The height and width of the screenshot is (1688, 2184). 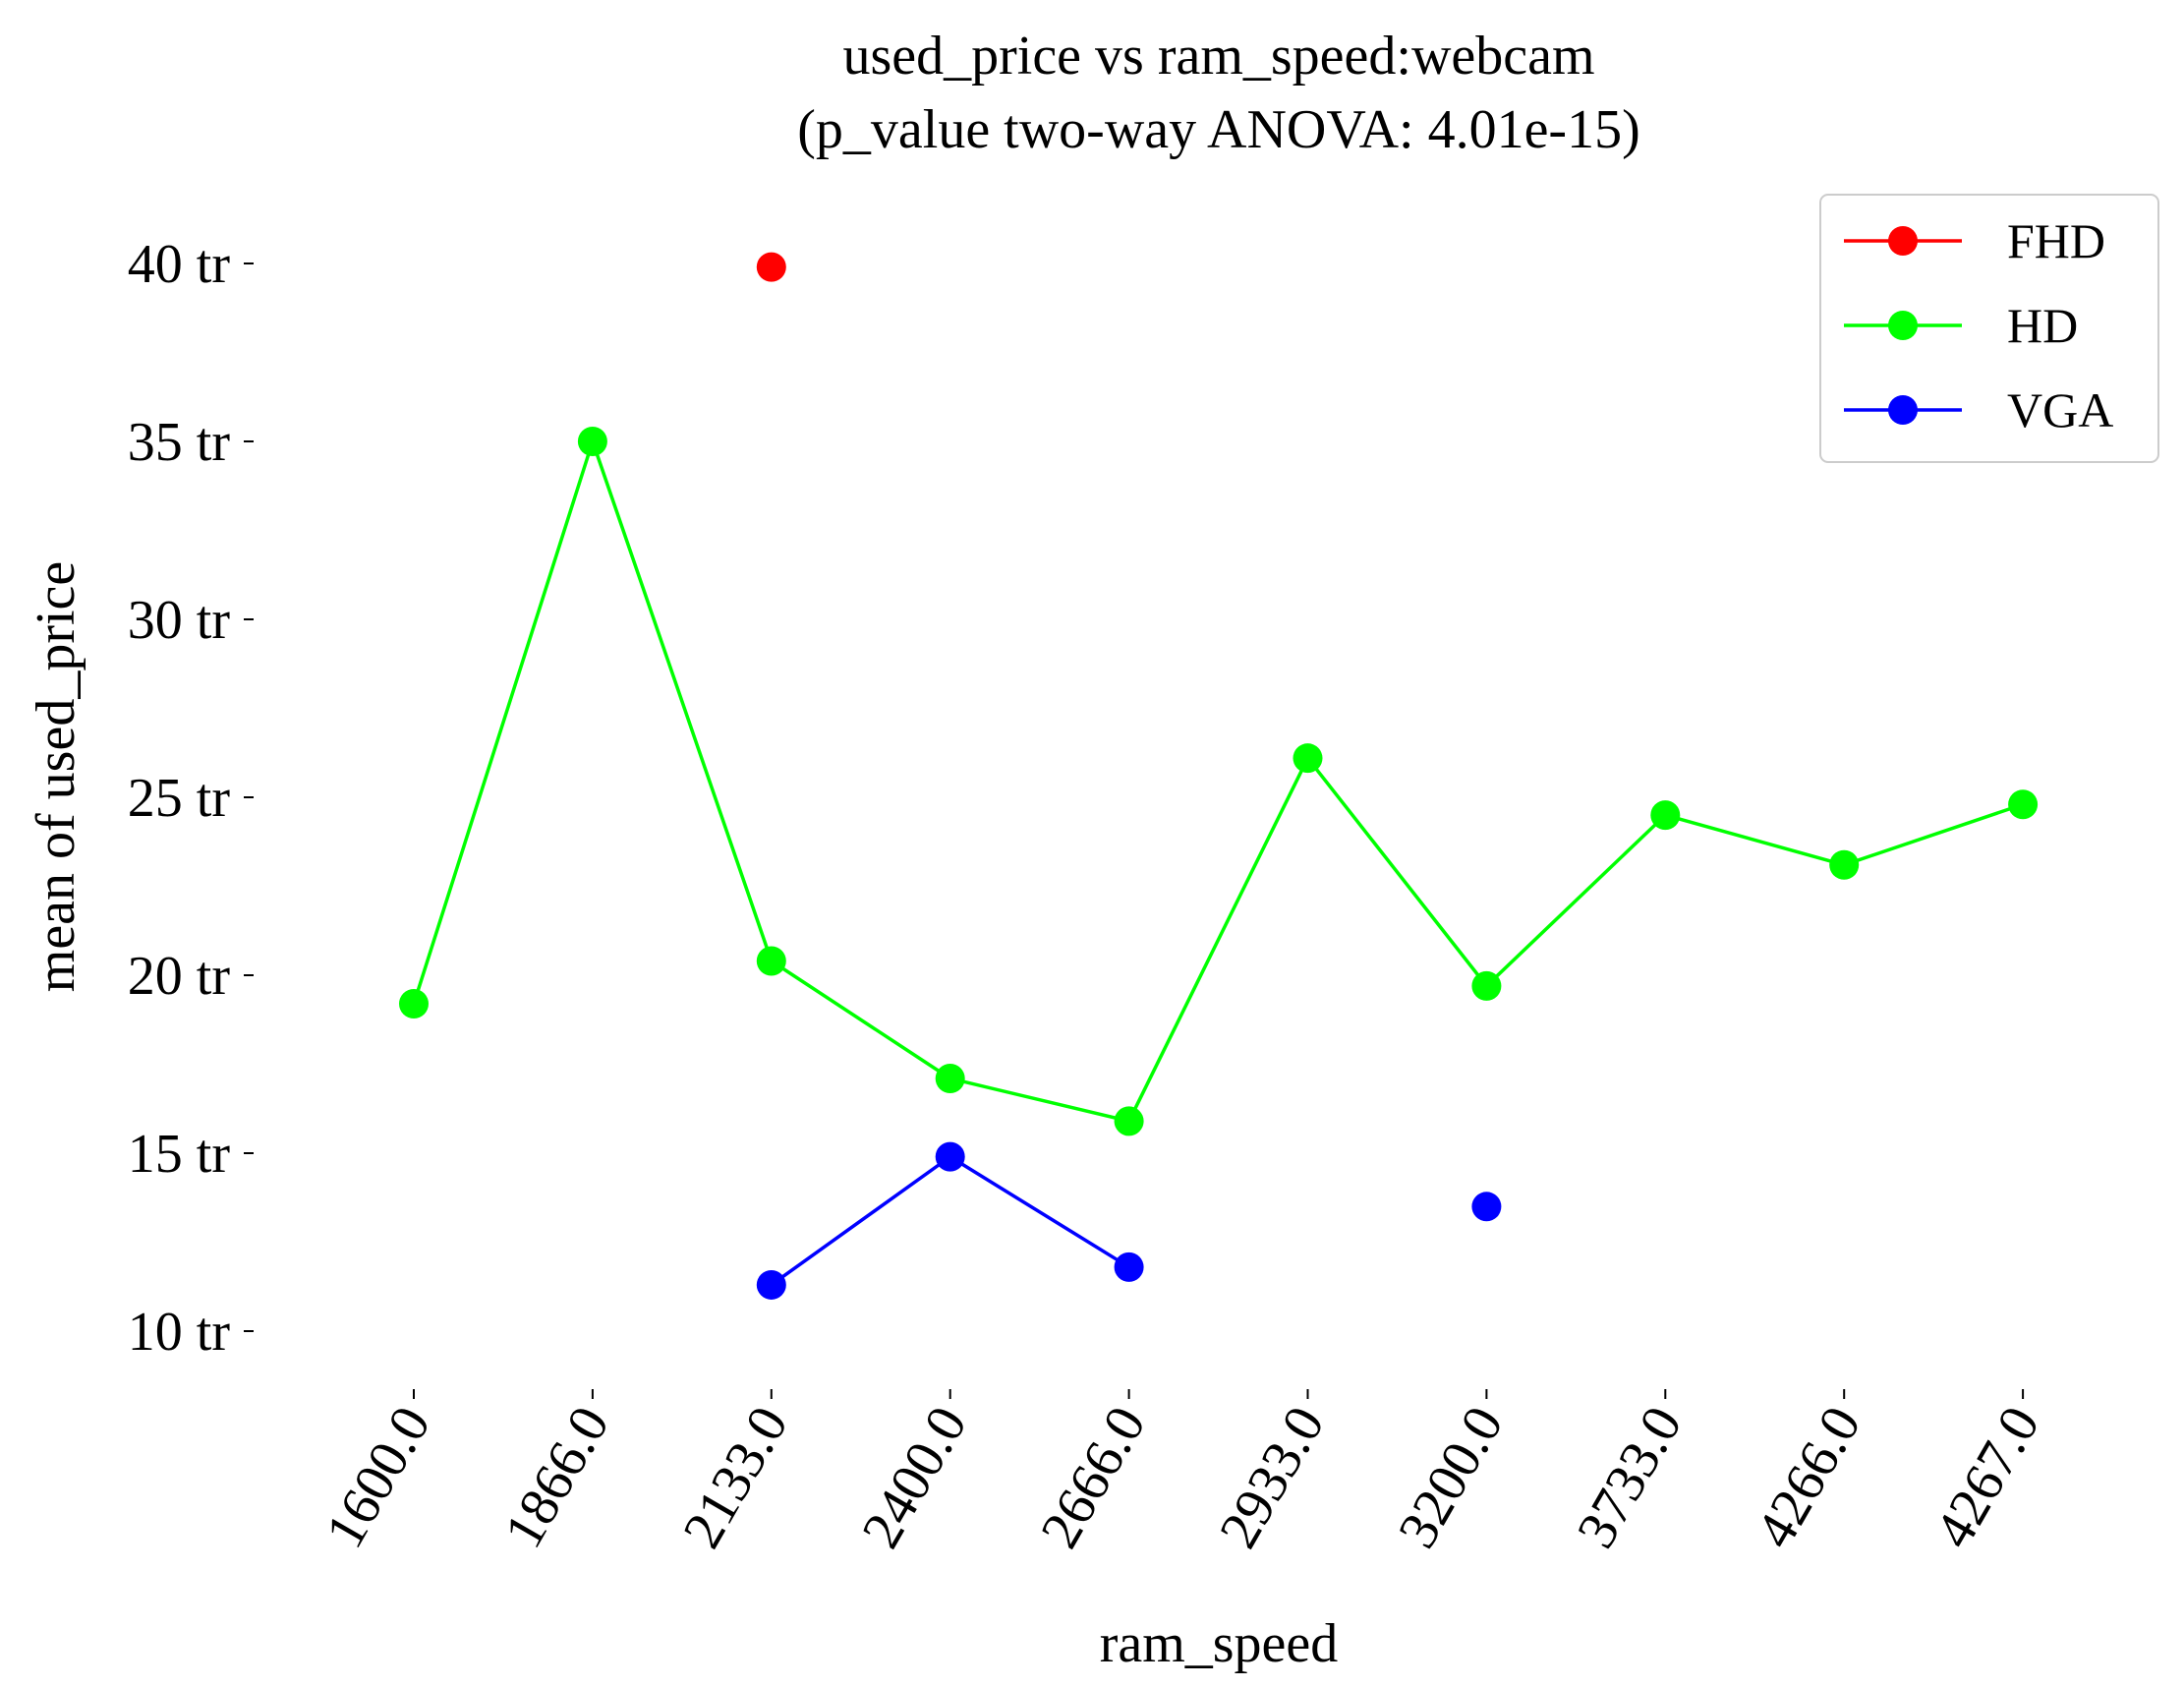 What do you see at coordinates (1219, 1643) in the screenshot?
I see `x-axis-label: ram_speed` at bounding box center [1219, 1643].